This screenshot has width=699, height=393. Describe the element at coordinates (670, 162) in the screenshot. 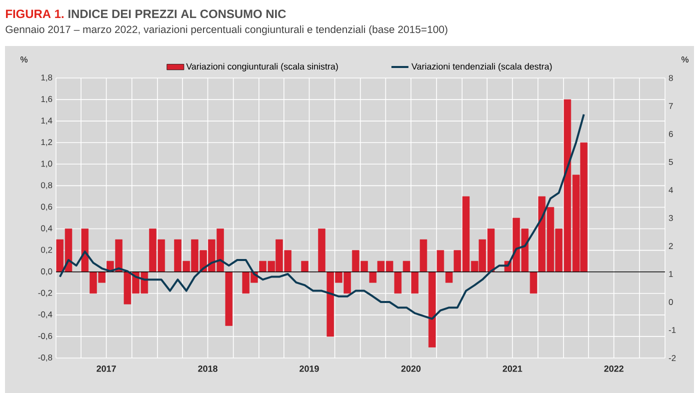

I see `y2-tick-label: 5` at that location.